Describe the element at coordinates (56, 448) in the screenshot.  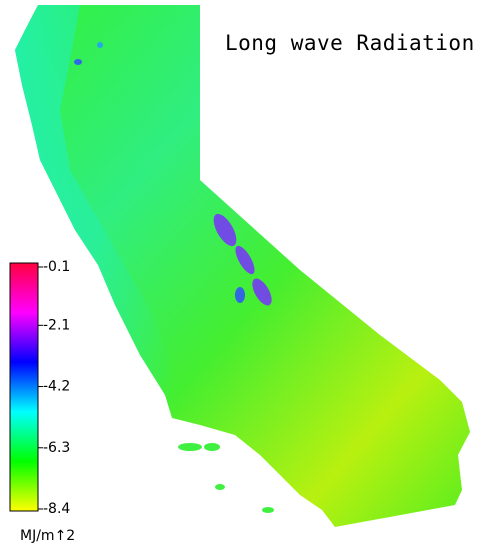
I see `colorbar-tick-label: -6.3` at that location.